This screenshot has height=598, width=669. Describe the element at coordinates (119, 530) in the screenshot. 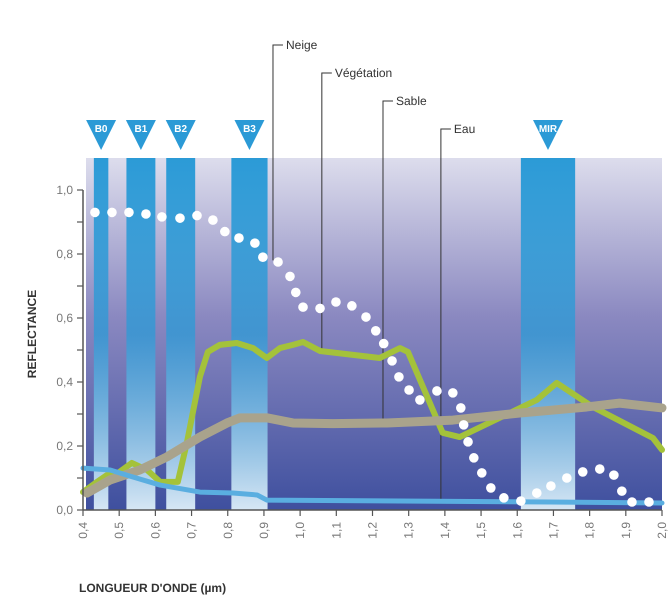

I see `x-tick-label: 0,5` at that location.